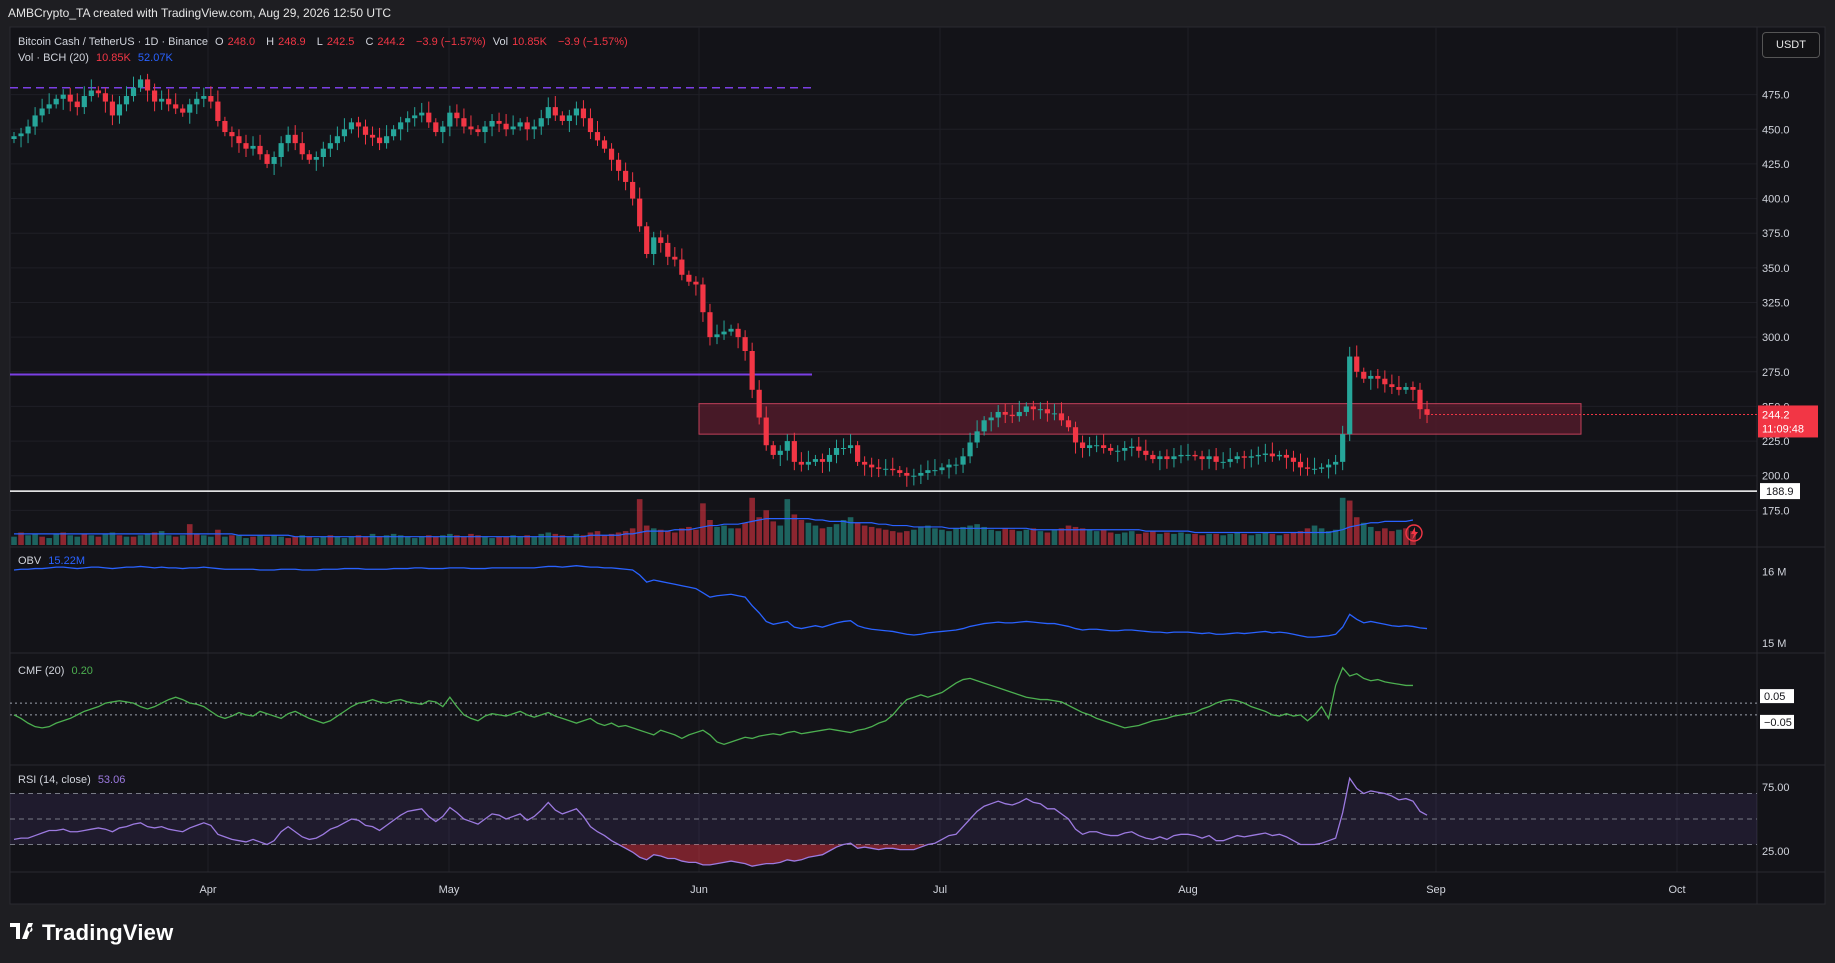 Image resolution: width=1835 pixels, height=963 pixels. What do you see at coordinates (1791, 45) in the screenshot?
I see `currency-button: USDT` at bounding box center [1791, 45].